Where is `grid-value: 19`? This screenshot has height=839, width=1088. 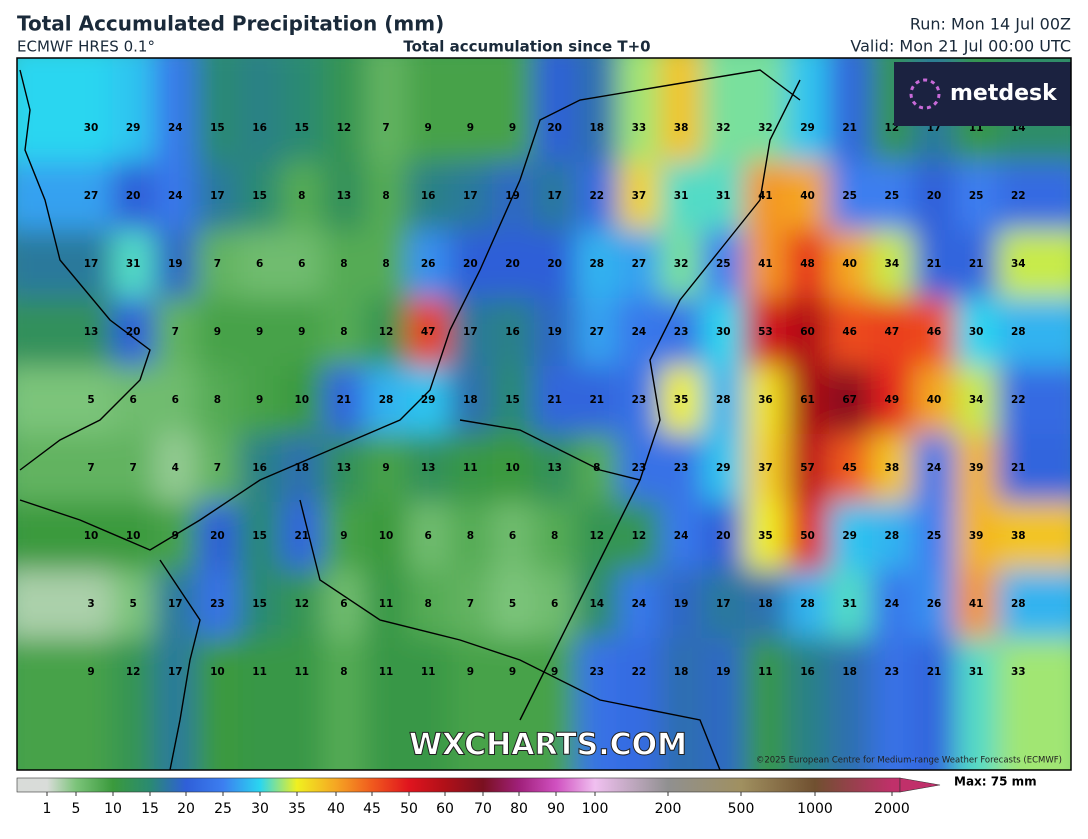 grid-value: 19 is located at coordinates (723, 672).